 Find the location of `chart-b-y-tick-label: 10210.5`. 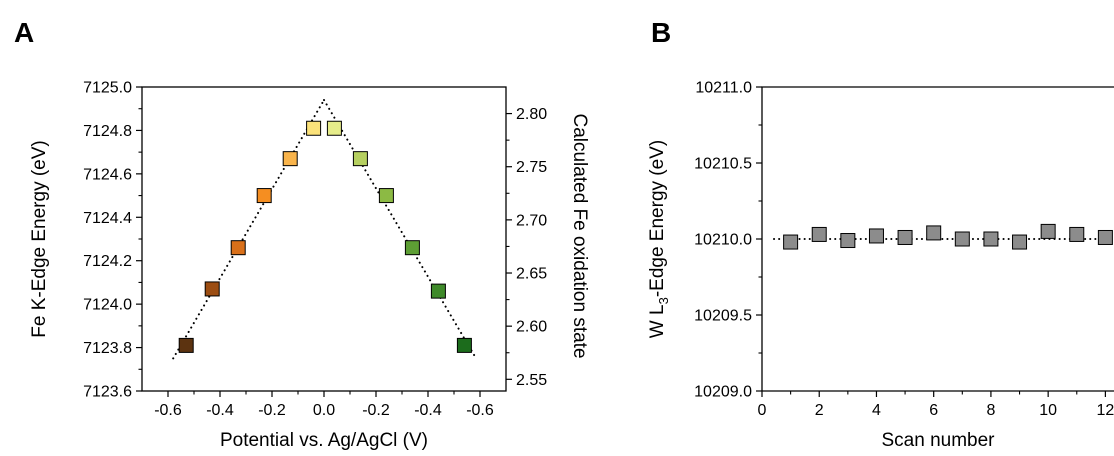

chart-b-y-tick-label: 10210.5 is located at coordinates (723, 164).